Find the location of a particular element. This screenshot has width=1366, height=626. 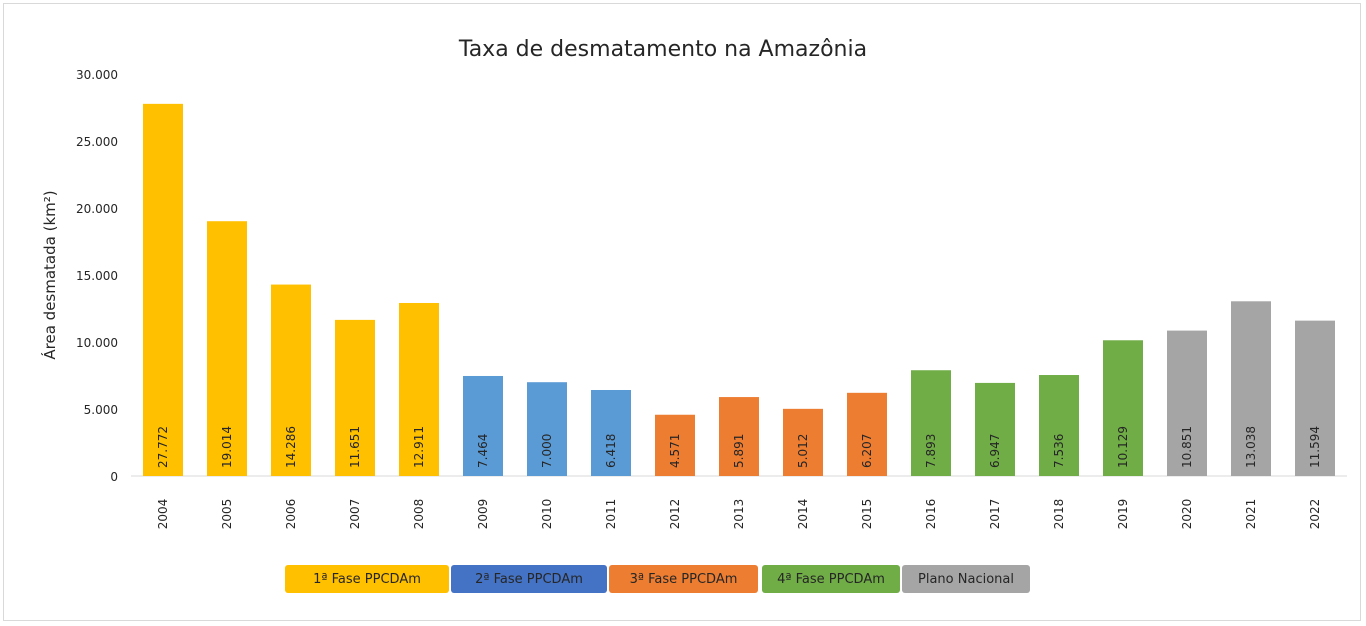

bar-2011 is located at coordinates (611, 432).